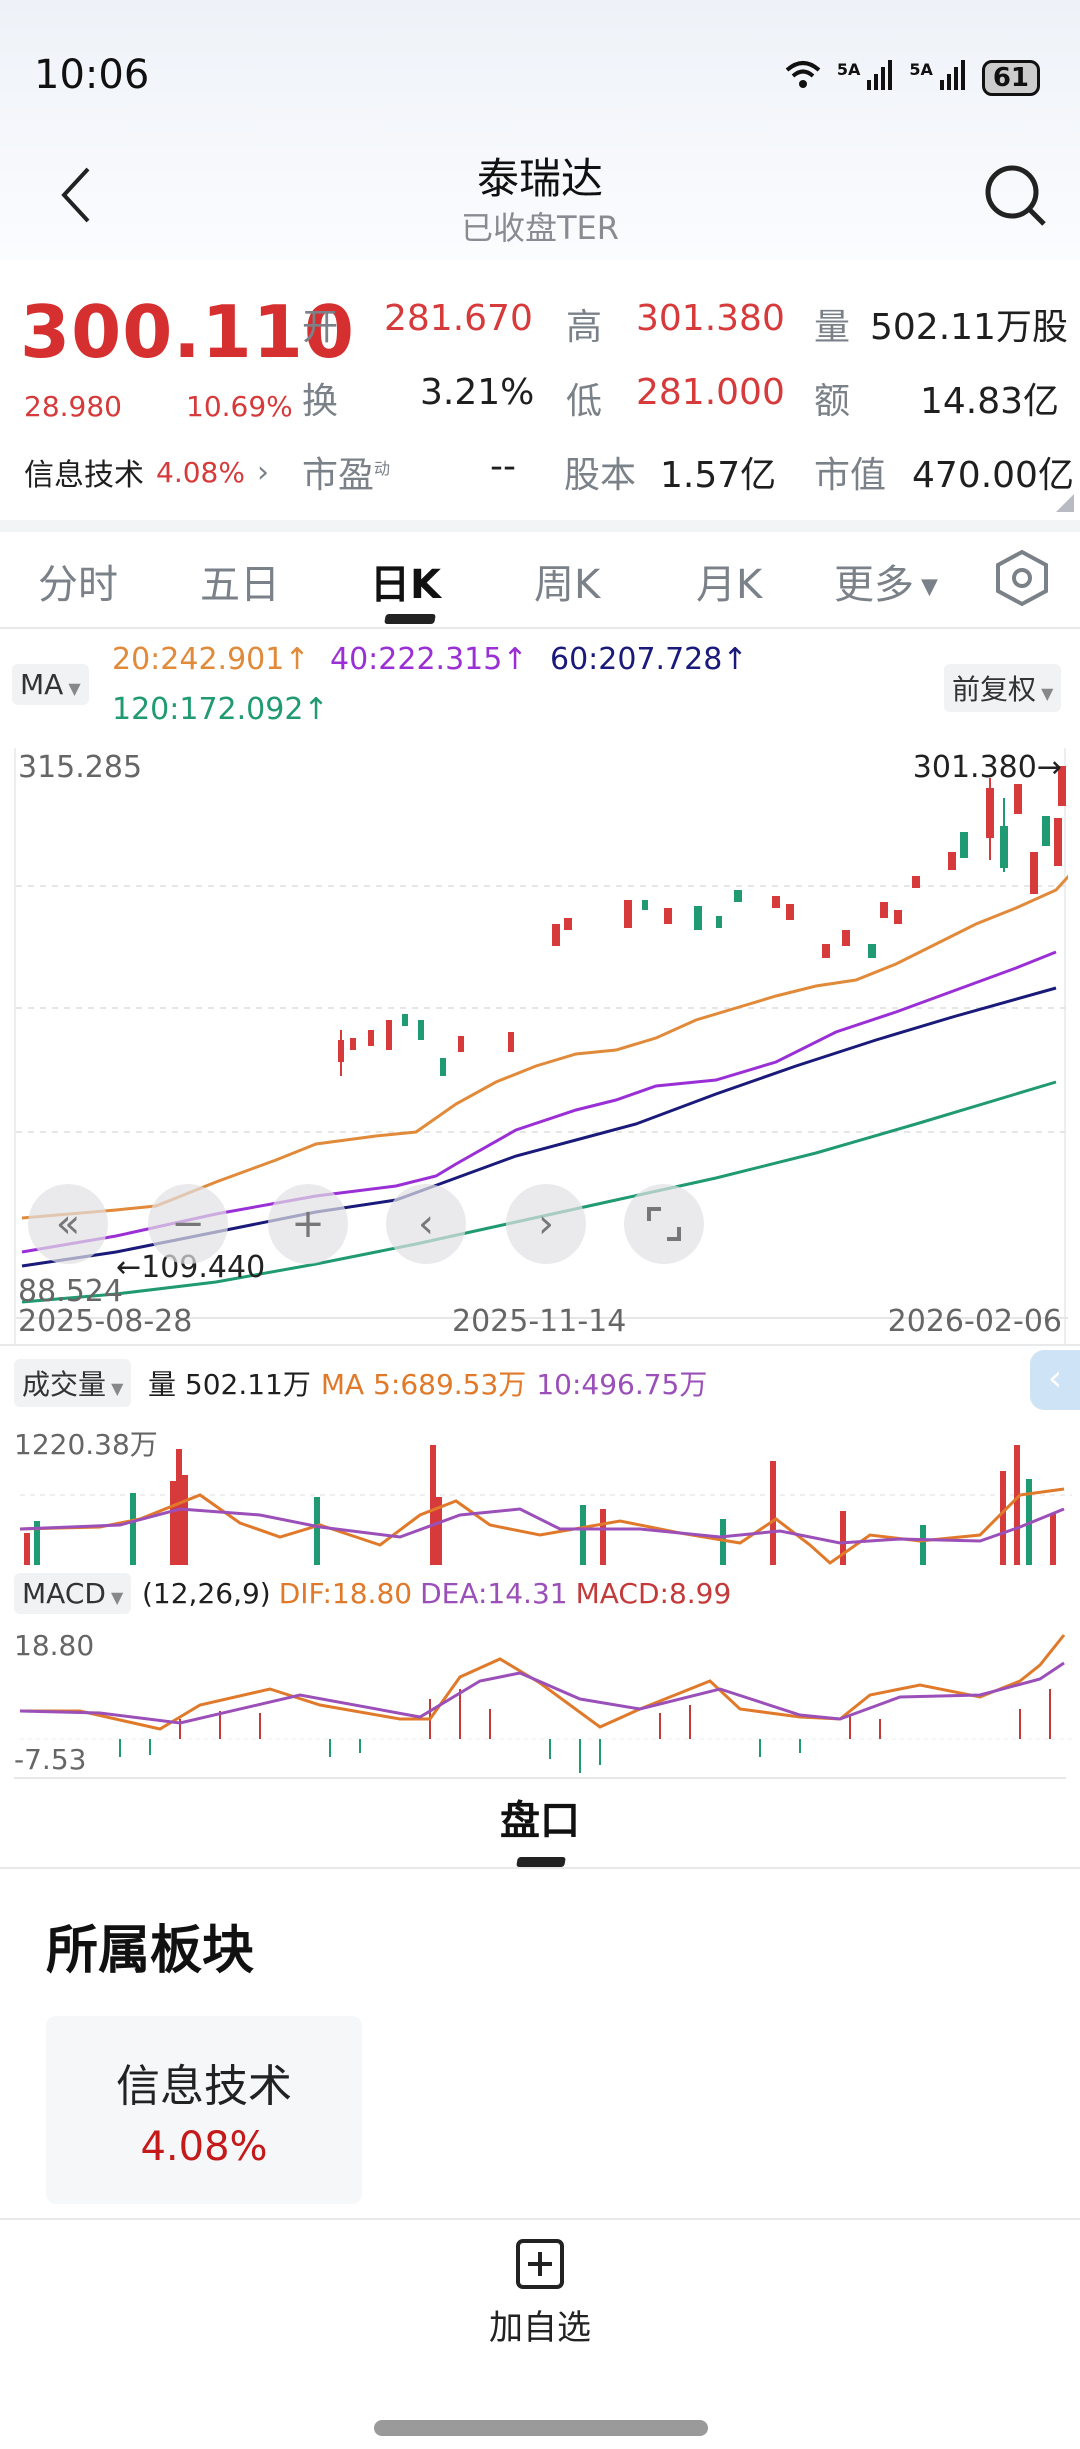 The width and height of the screenshot is (1080, 2449). Describe the element at coordinates (540, 390) in the screenshot. I see `quote-panel` at that location.